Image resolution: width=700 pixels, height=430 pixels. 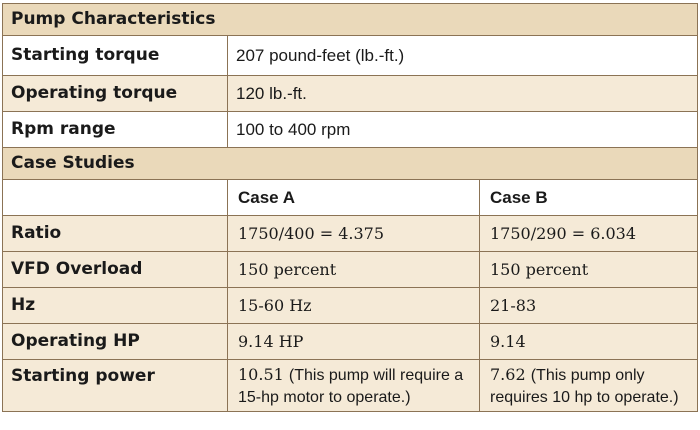 What do you see at coordinates (115, 269) in the screenshot?
I see `row-label: VFD Overload` at bounding box center [115, 269].